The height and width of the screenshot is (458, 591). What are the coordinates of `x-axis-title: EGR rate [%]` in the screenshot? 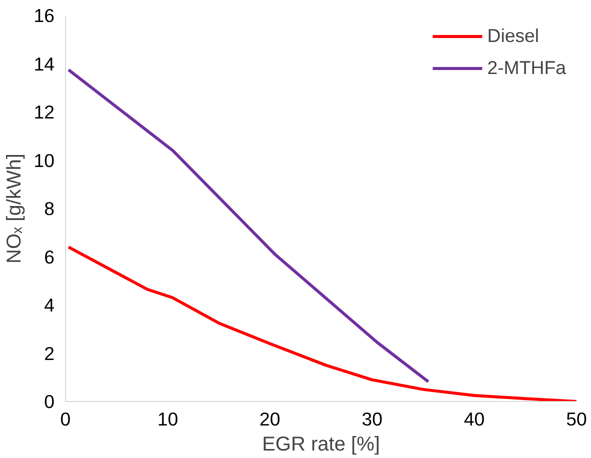 It's located at (321, 445).